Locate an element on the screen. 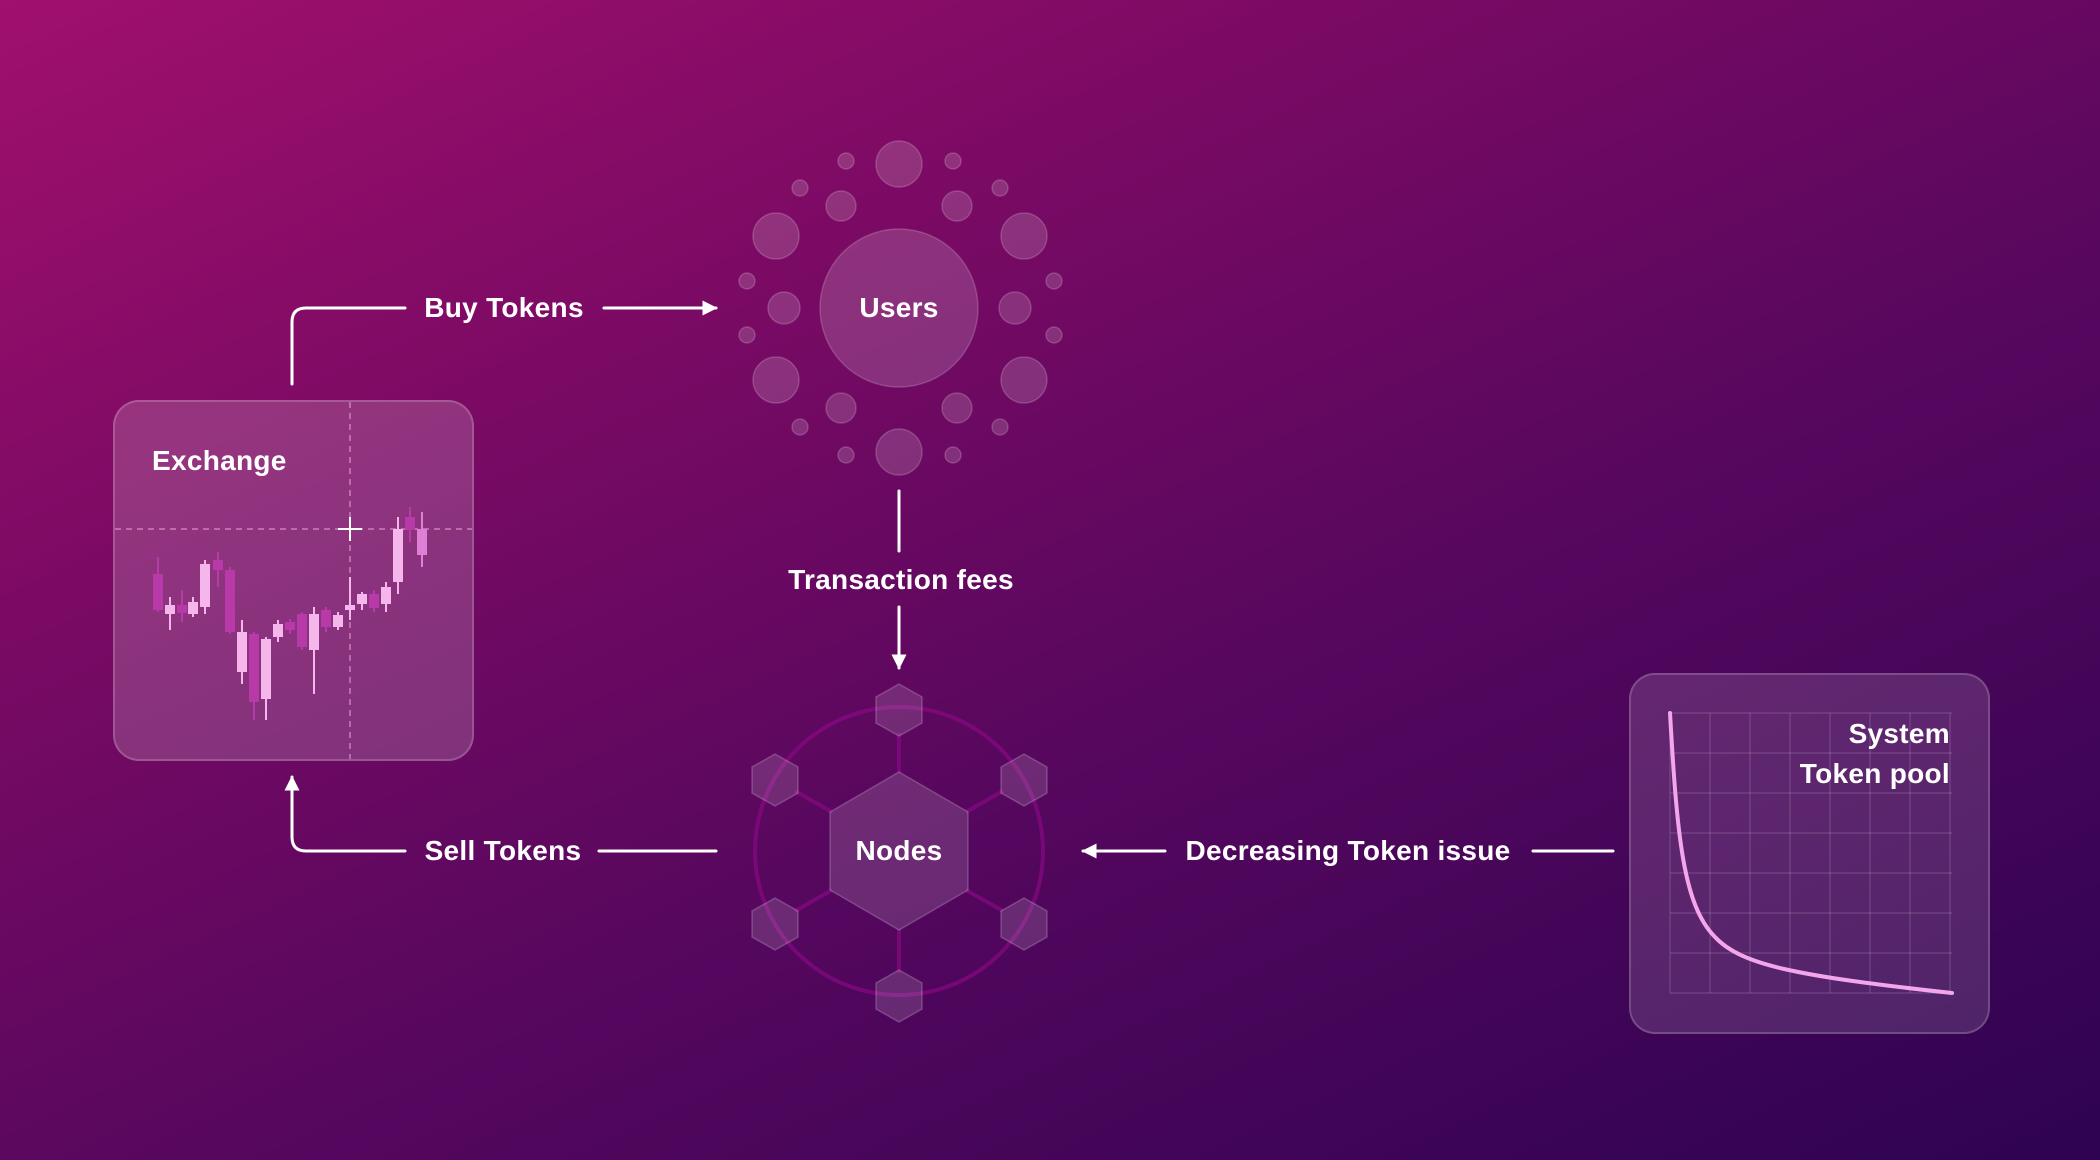 Image resolution: width=2100 pixels, height=1160 pixels. token-issue-curve-chart is located at coordinates (1811, 853).